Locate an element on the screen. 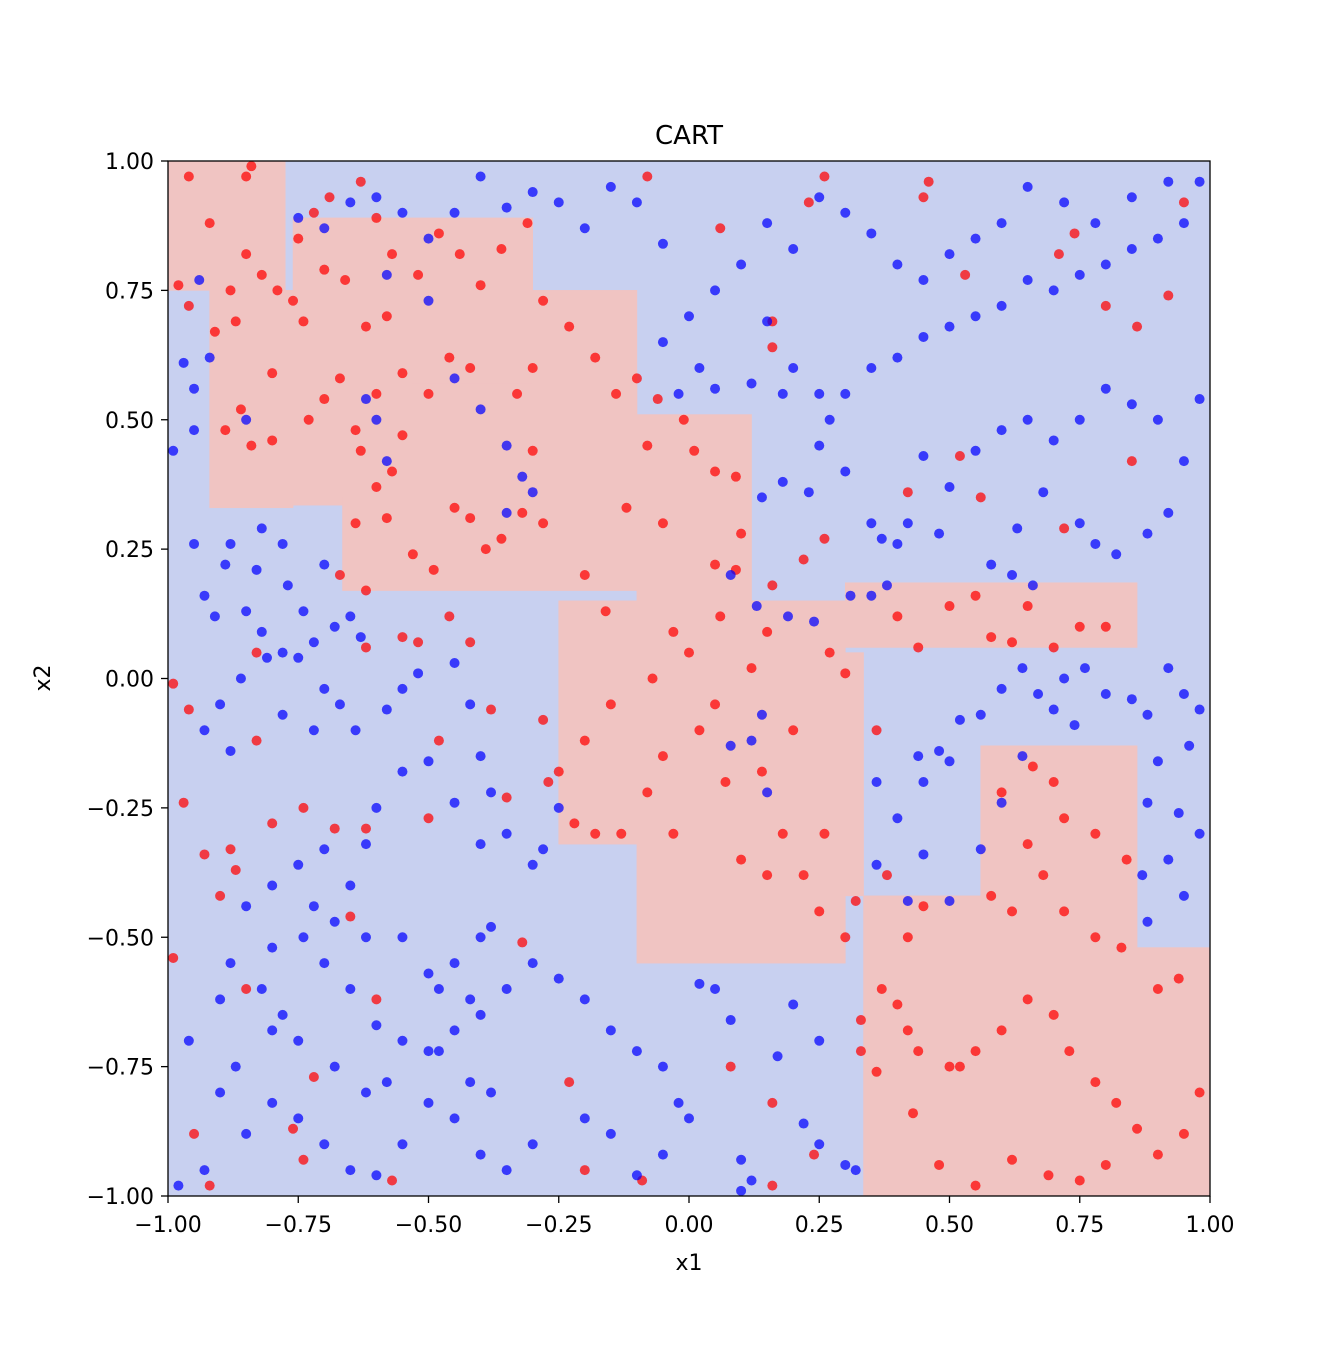 This screenshot has width=1344, height=1348. chart-title: CART is located at coordinates (689, 136).